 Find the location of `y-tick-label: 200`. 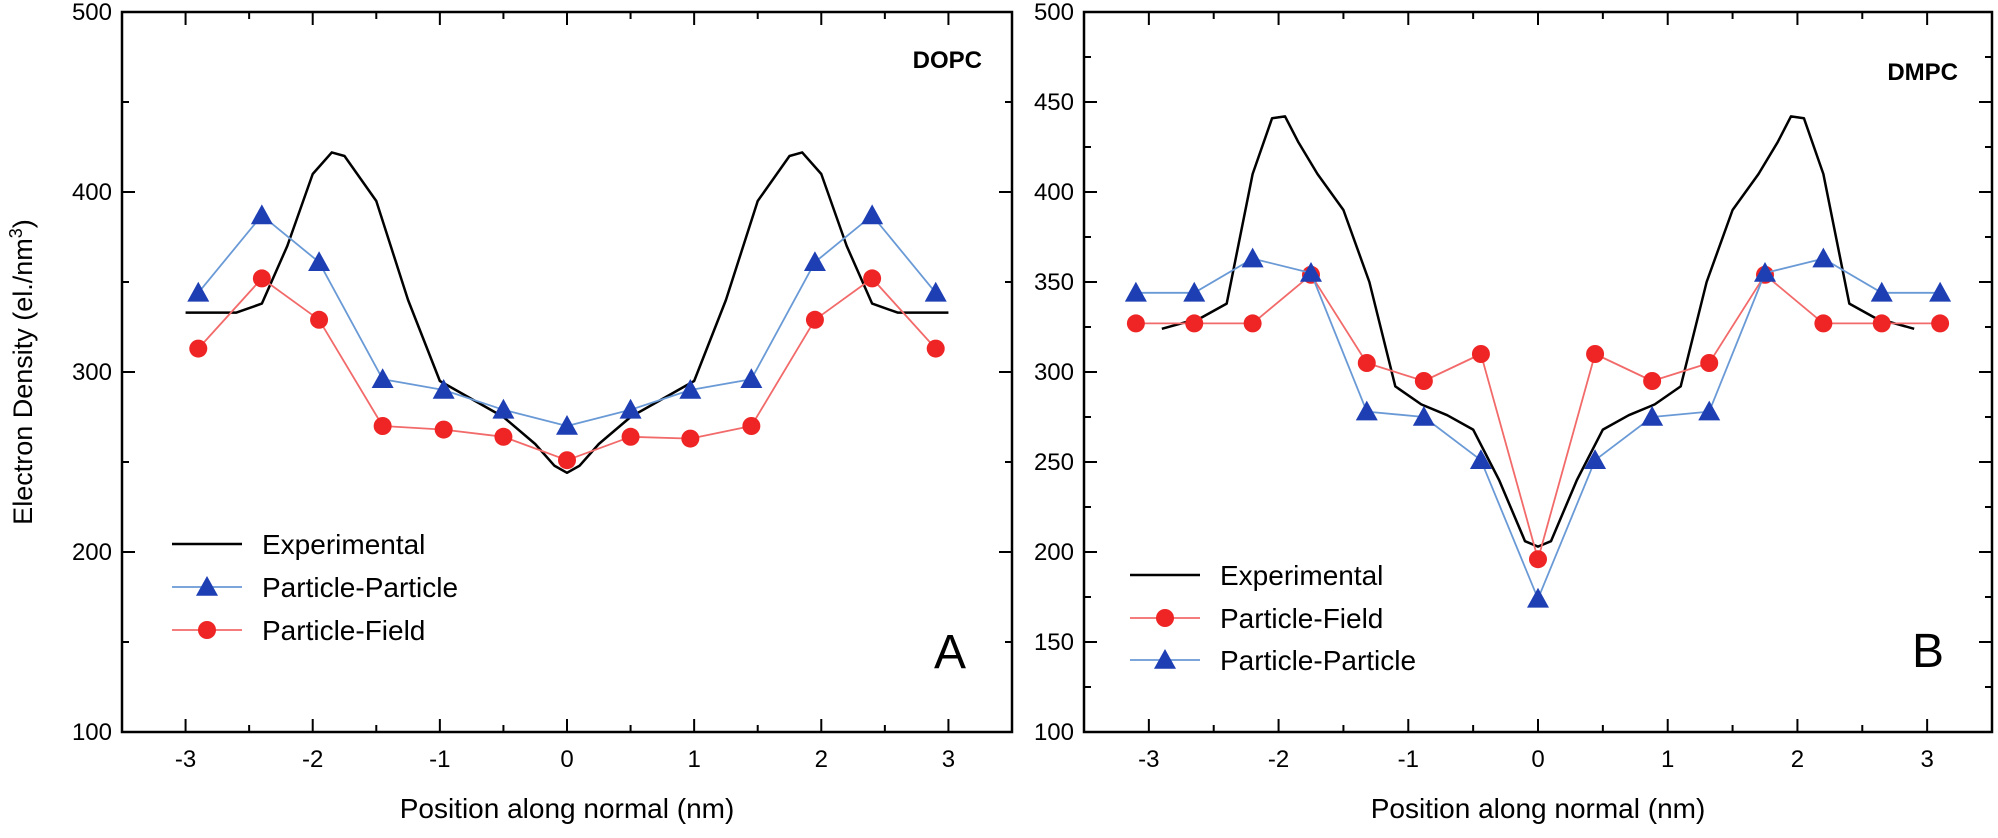

y-tick-label: 200 is located at coordinates (1054, 552).